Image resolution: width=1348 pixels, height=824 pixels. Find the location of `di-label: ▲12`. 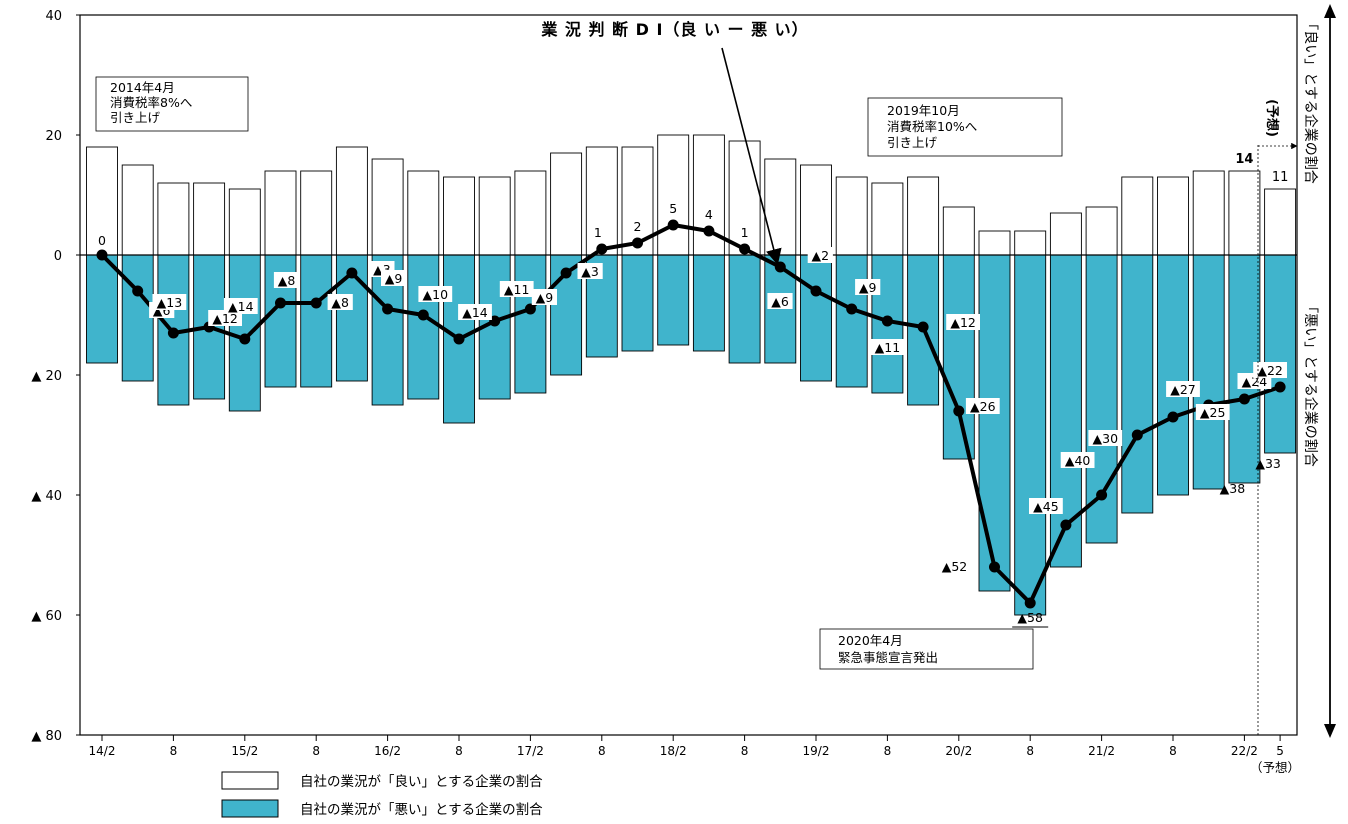

di-label: ▲12 is located at coordinates (963, 322).